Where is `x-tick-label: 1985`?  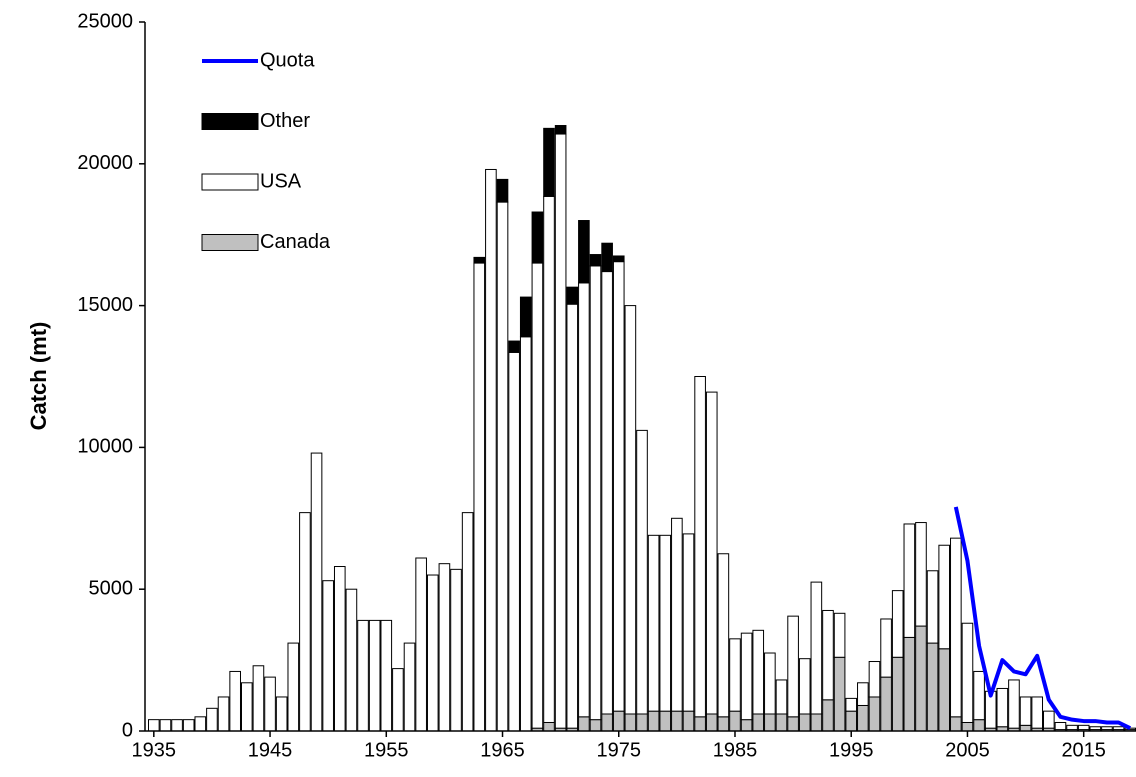 x-tick-label: 1985 is located at coordinates (735, 750).